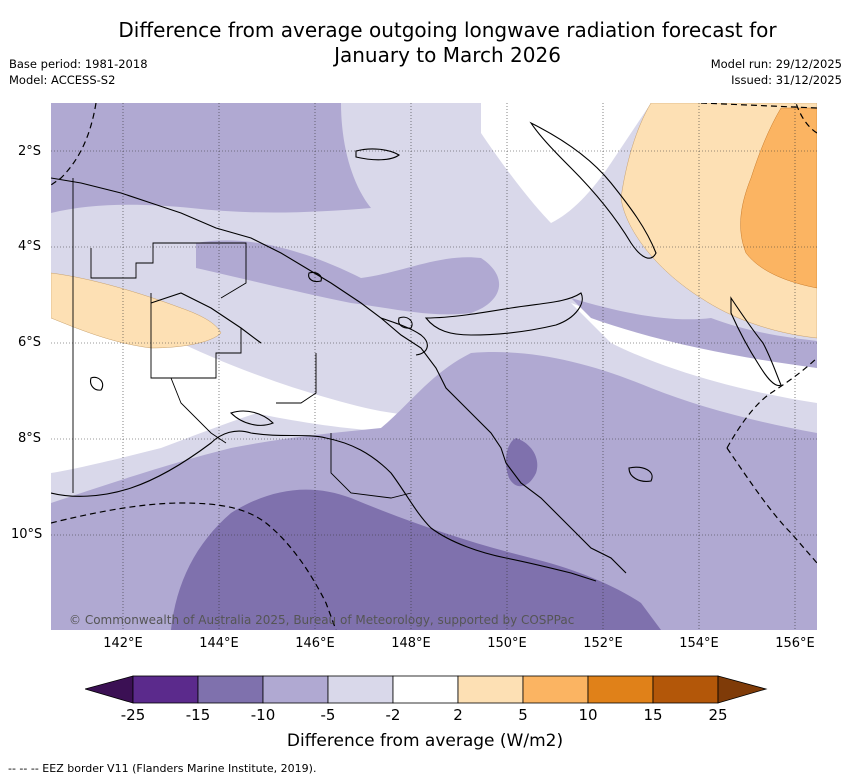  Describe the element at coordinates (416, 559) in the screenshot. I see `dark-lavender-south` at that location.